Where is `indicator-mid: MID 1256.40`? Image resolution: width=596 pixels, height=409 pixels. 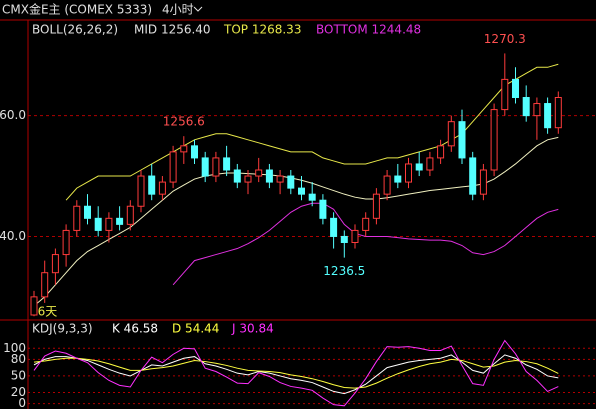
indicator-mid: MID 1256.40 is located at coordinates (172, 30).